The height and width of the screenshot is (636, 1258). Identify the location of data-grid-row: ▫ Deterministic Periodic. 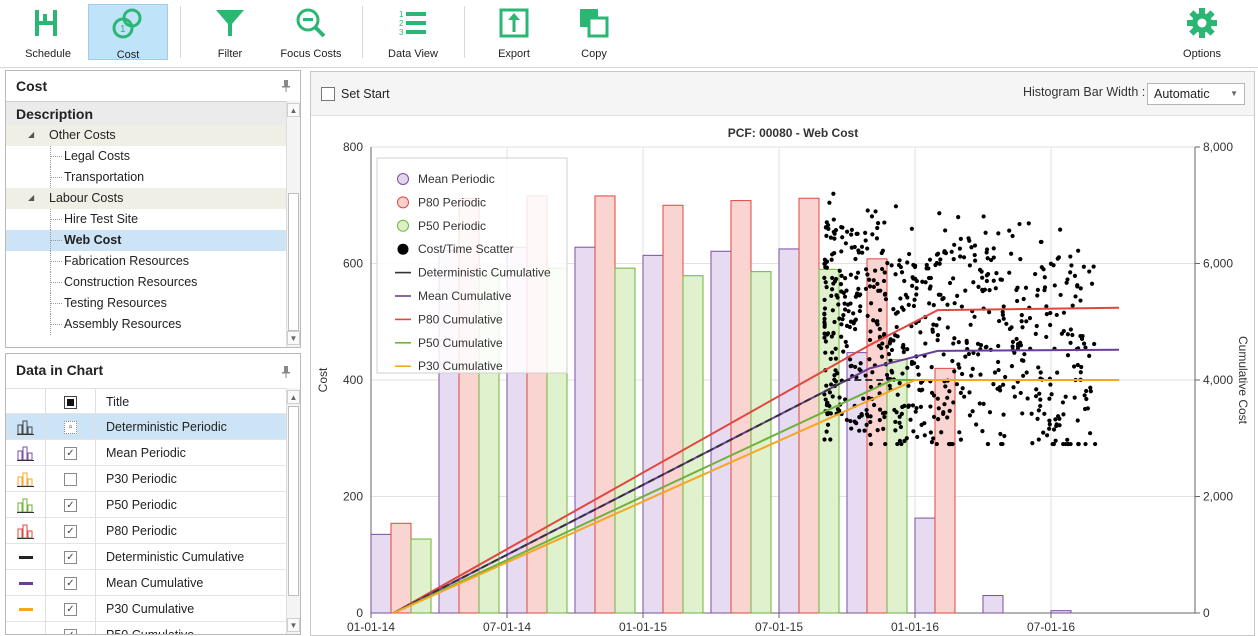
(146, 427).